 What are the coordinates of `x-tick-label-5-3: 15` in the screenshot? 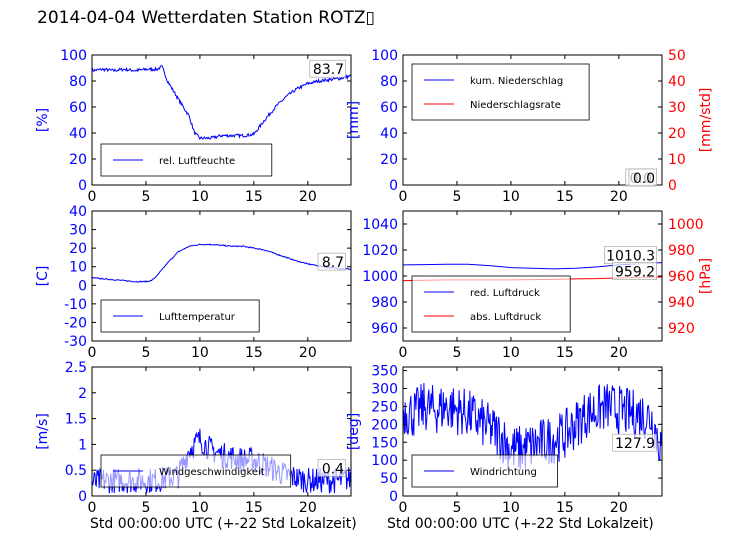 It's located at (565, 508).